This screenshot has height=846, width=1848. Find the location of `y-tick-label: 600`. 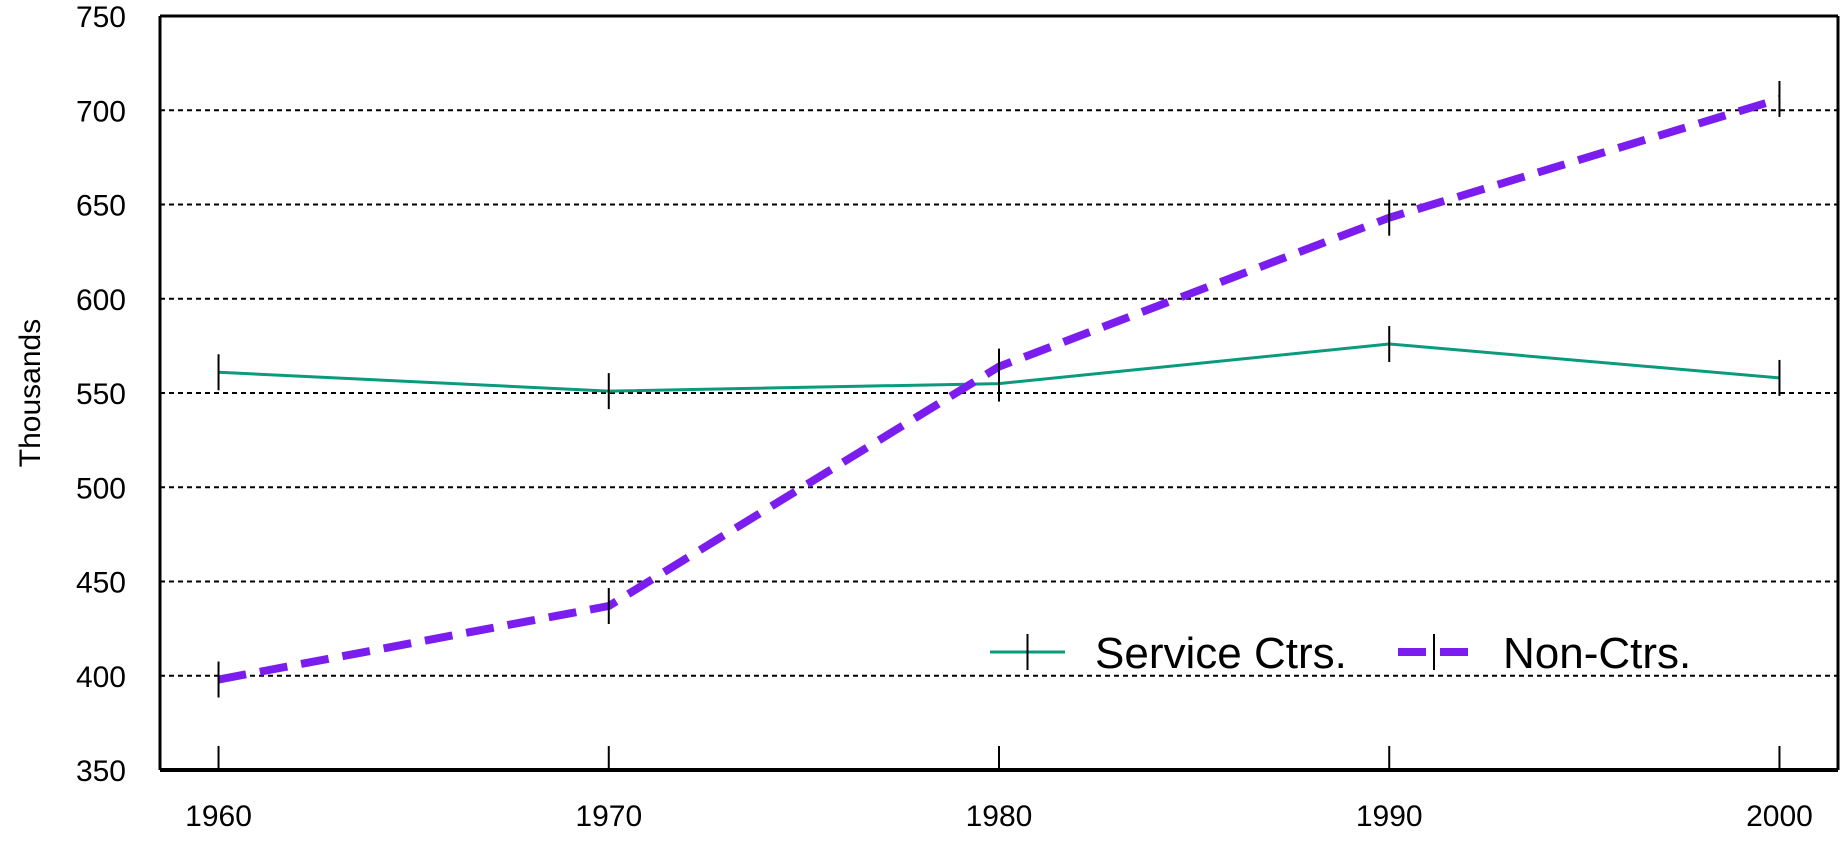

y-tick-label: 600 is located at coordinates (101, 300).